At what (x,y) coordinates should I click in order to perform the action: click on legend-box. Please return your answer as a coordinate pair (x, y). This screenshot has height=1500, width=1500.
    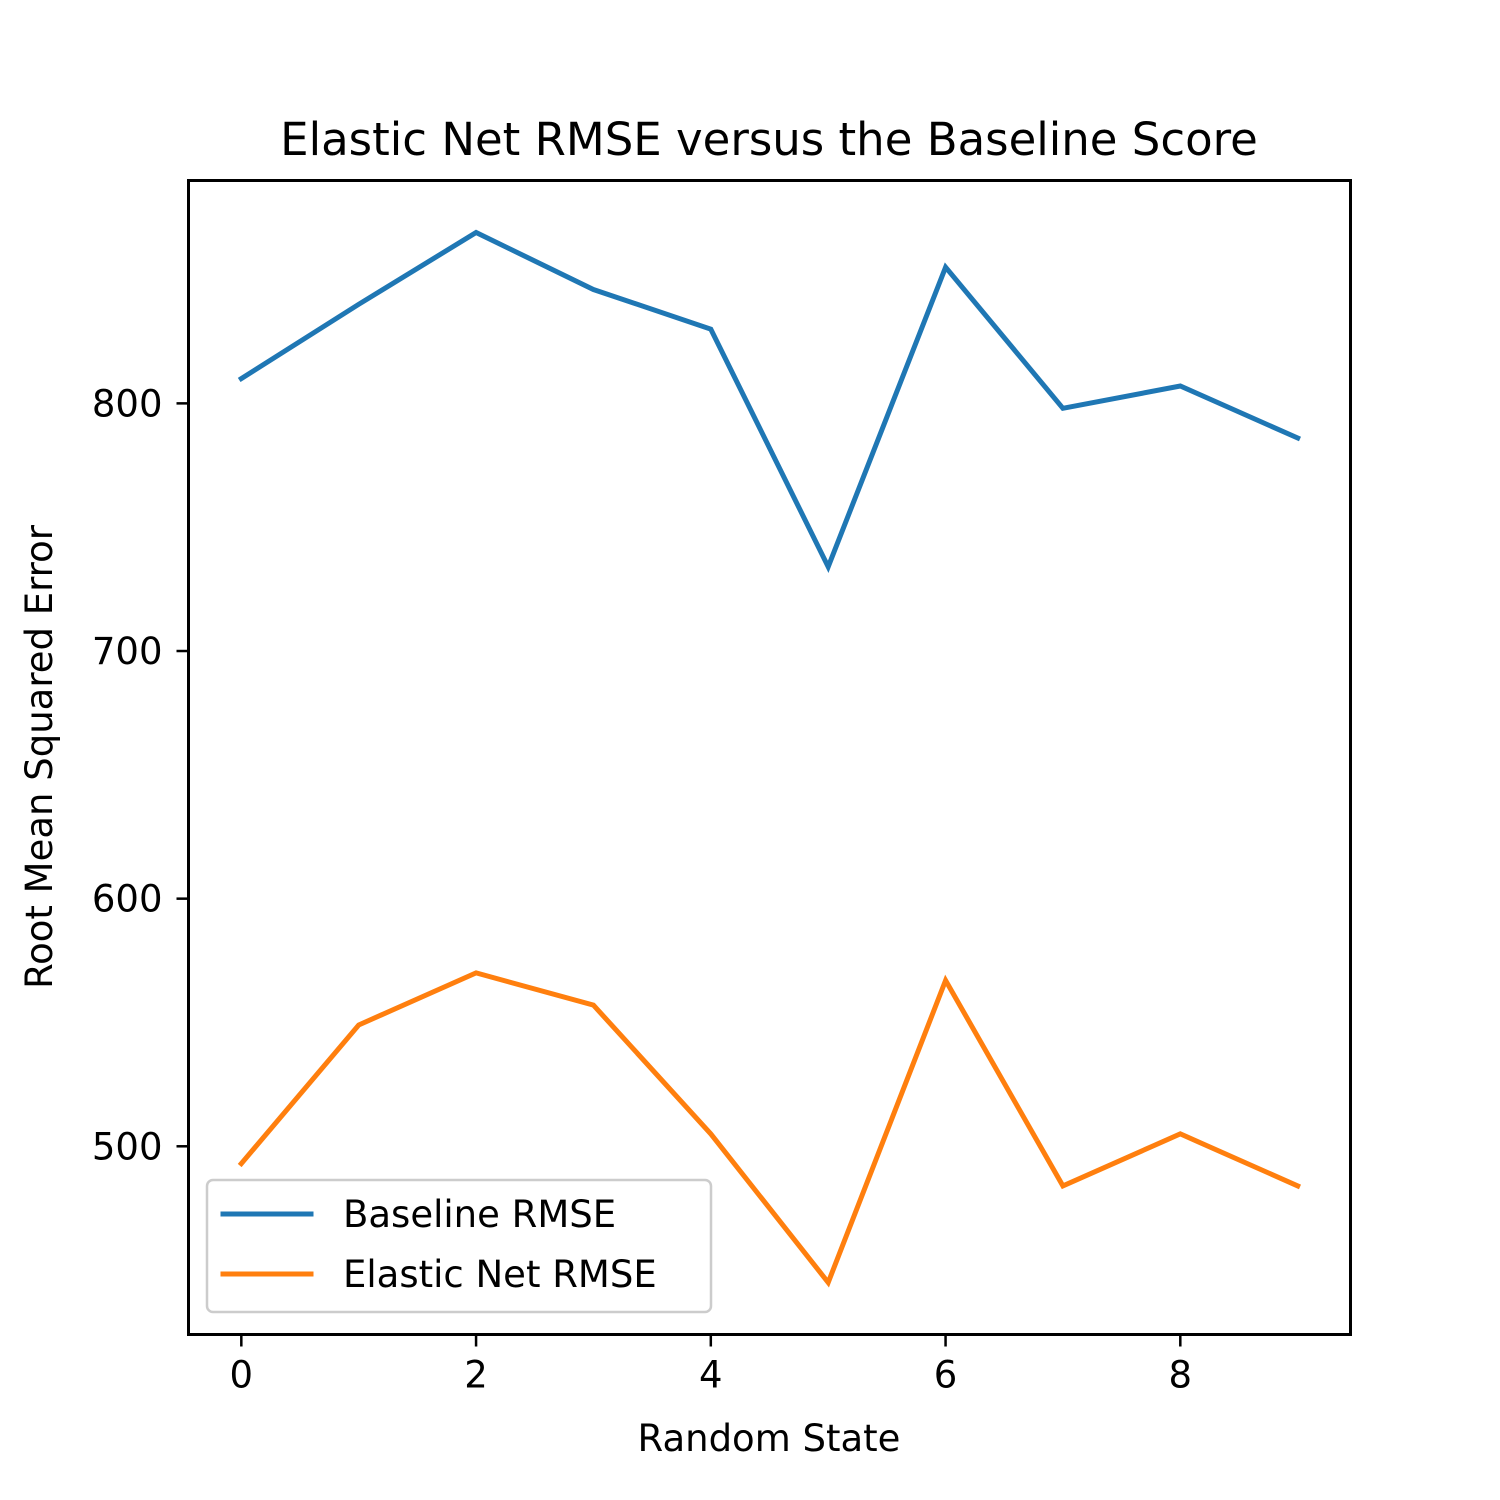
    Looking at the image, I should click on (459, 1246).